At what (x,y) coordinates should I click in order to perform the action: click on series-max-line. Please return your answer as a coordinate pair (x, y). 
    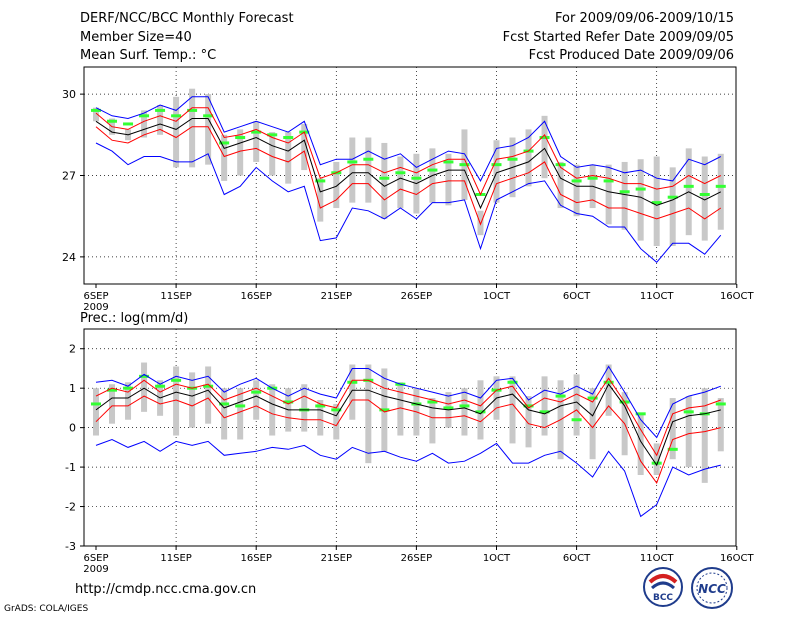
    Looking at the image, I should click on (408, 402).